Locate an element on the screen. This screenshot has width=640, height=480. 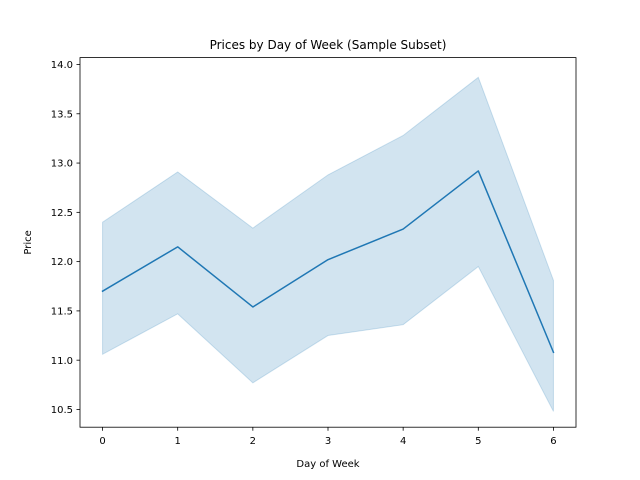
y-tick-label: 14.0 is located at coordinates (62, 65).